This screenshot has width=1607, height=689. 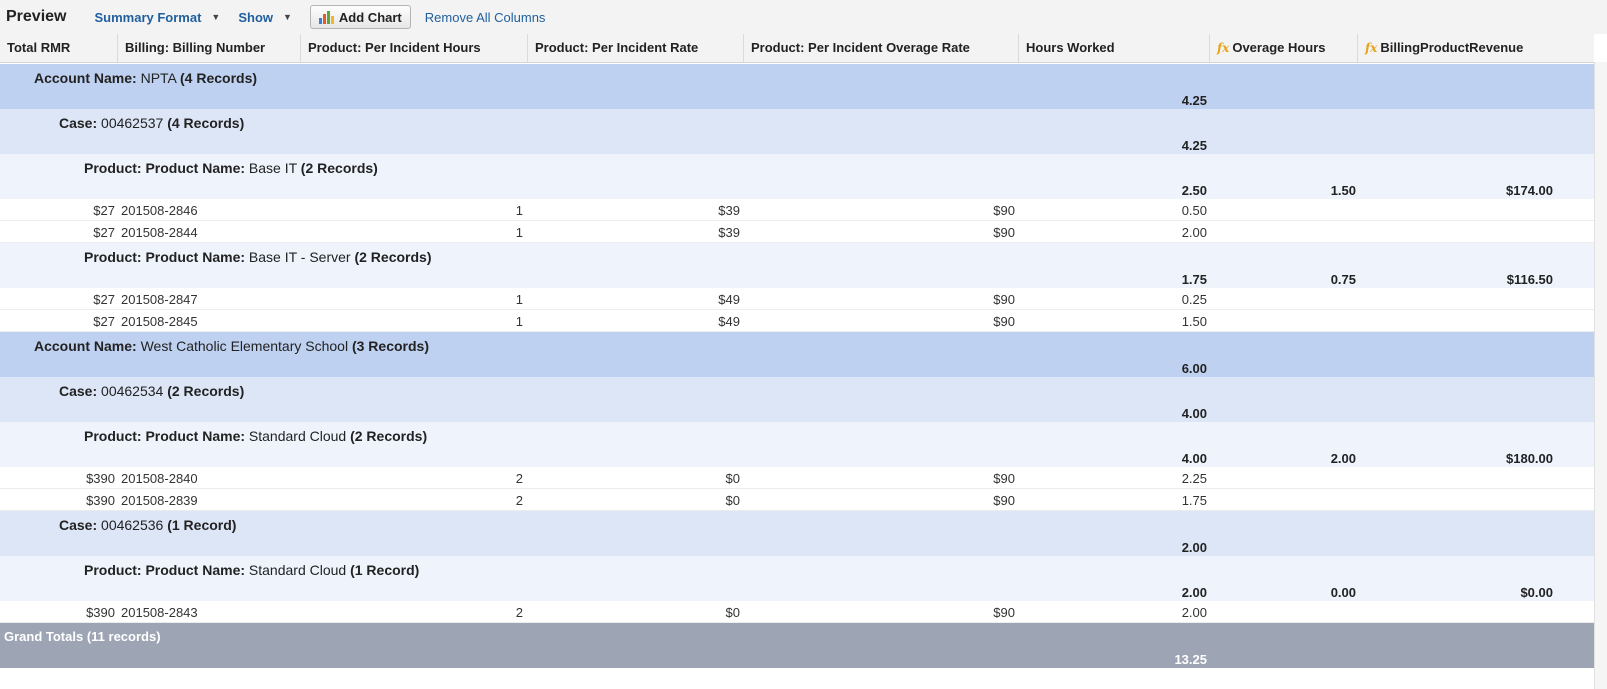 I want to click on table-row: $27 201508-2847 1 $49 $90 0.25, so click(x=797, y=299).